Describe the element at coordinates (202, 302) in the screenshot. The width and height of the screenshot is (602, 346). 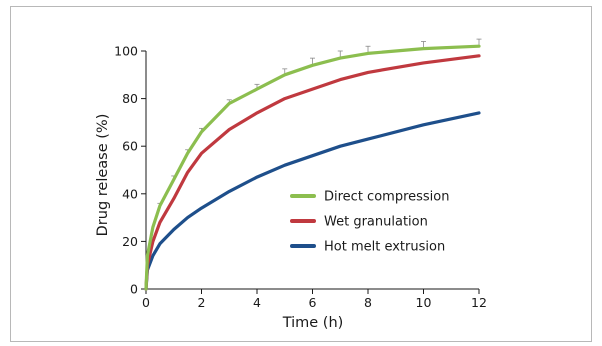
I see `x-tick-label: 2` at that location.